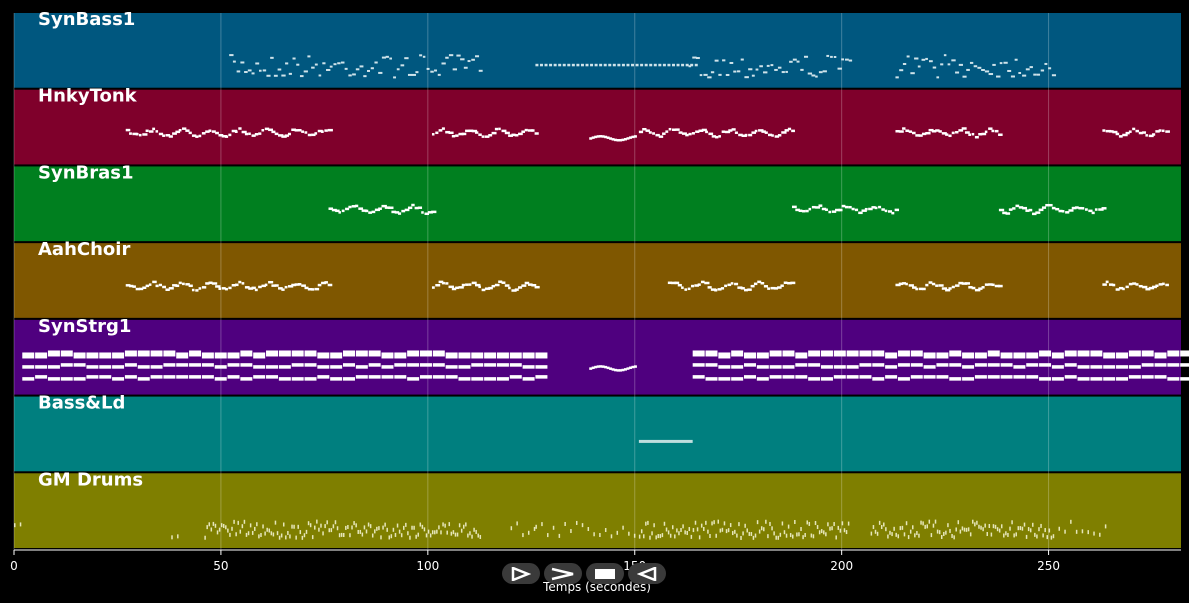  What do you see at coordinates (521, 573) in the screenshot?
I see `play-reverse-button` at bounding box center [521, 573].